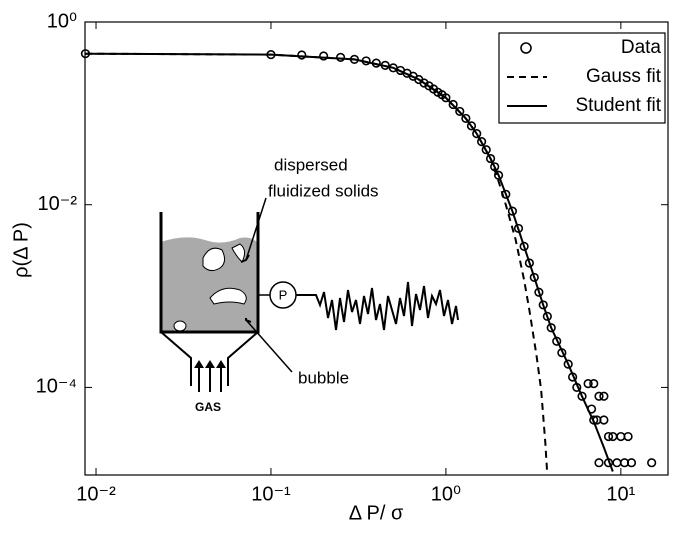 The width and height of the screenshot is (676, 538). Describe the element at coordinates (56, 387) in the screenshot. I see `y-tick-label: 10⁻⁴` at that location.